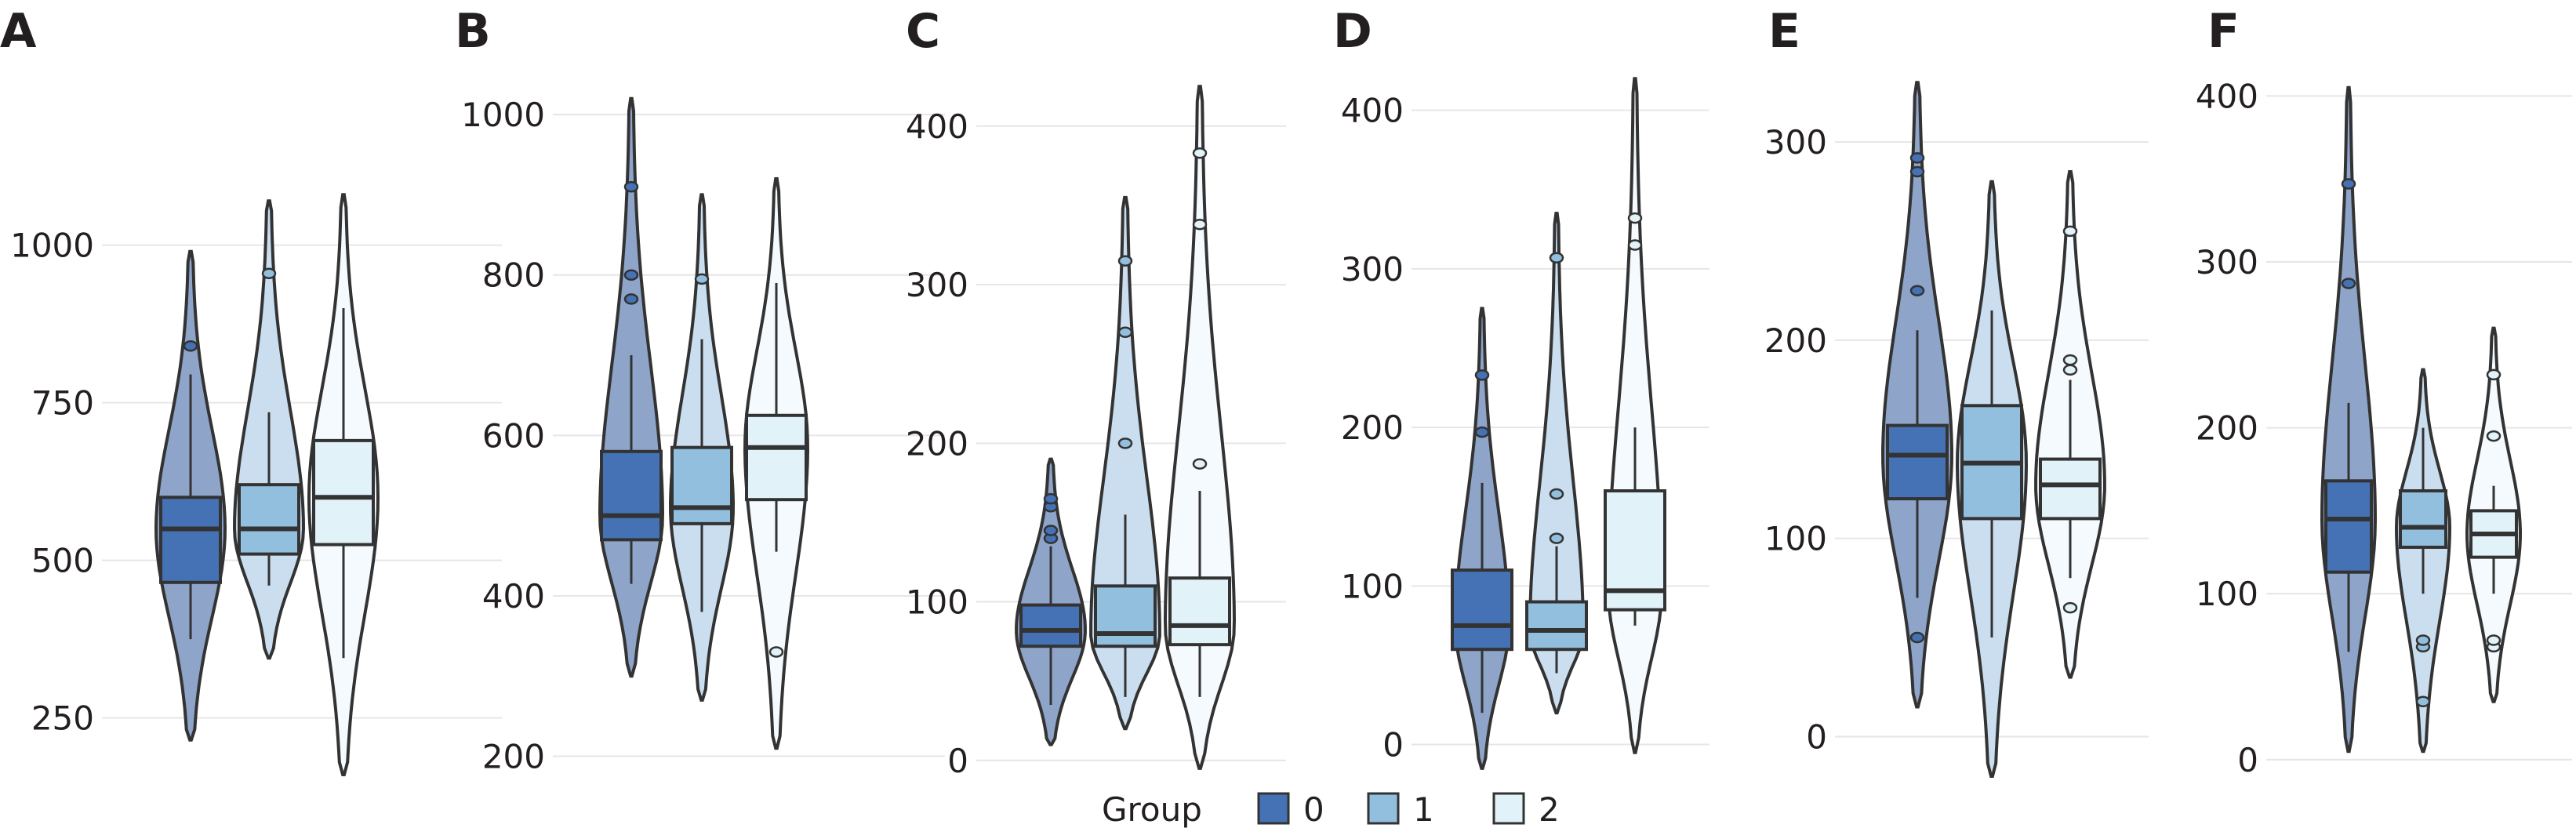 This screenshot has height=828, width=2576. I want to click on panel-label-e: E, so click(1784, 31).